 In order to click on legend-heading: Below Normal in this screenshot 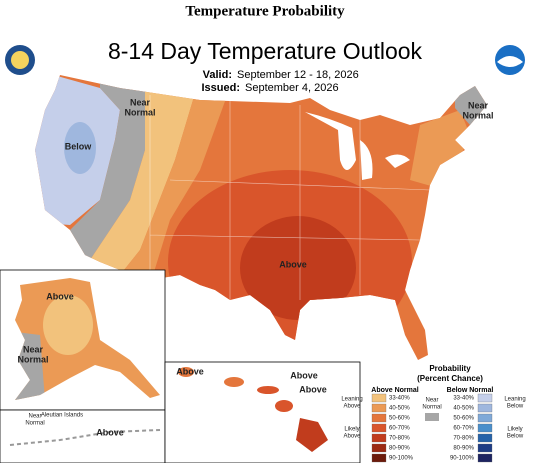, I will do `click(470, 390)`.